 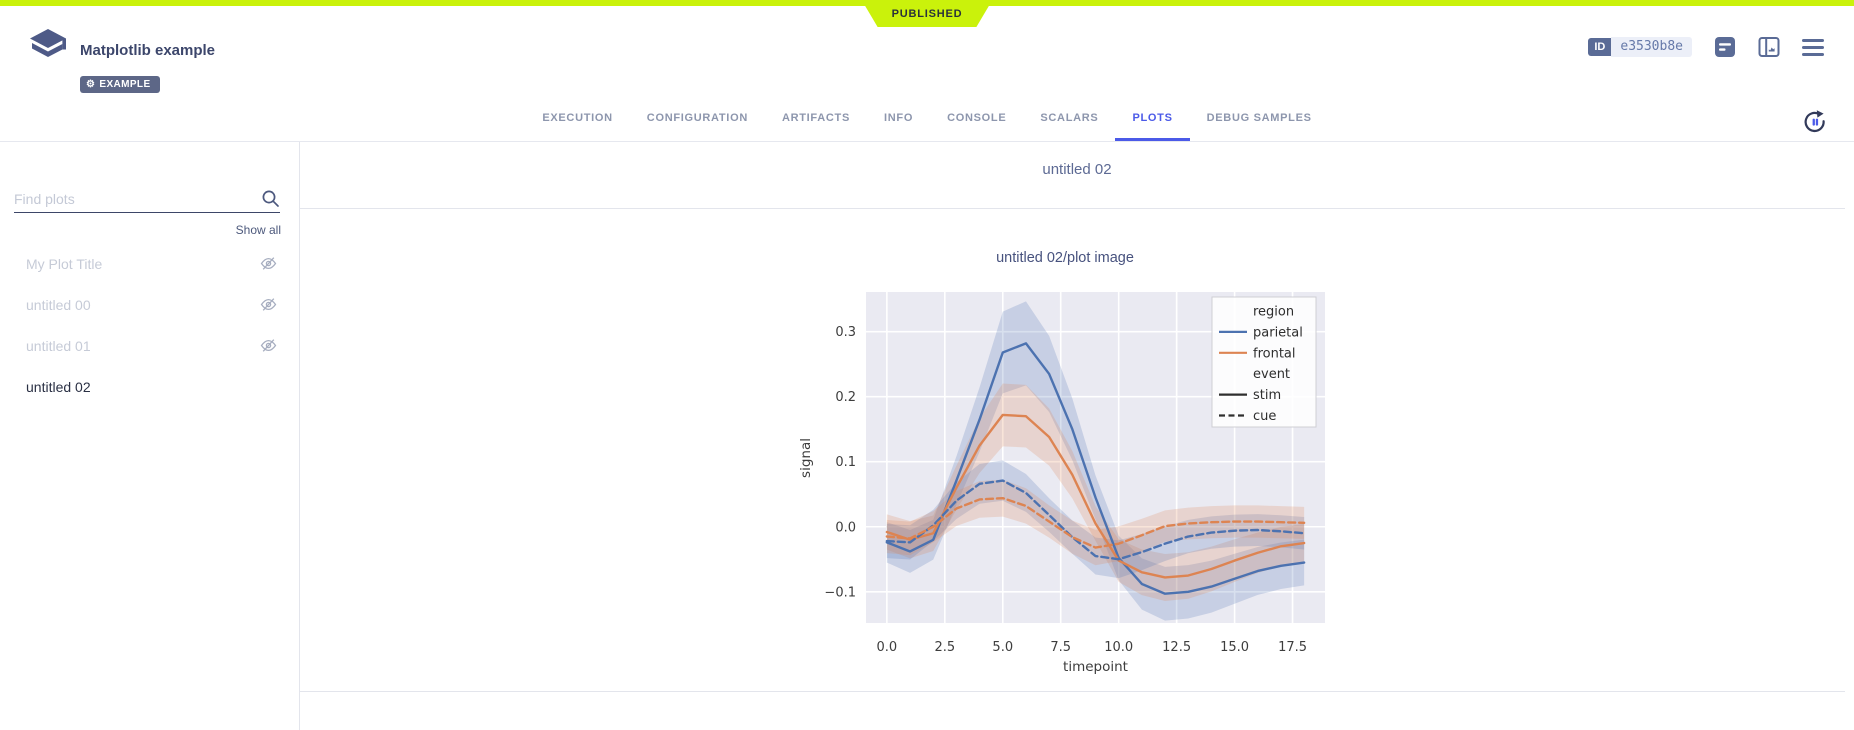 I want to click on menu-icon, so click(x=1813, y=47).